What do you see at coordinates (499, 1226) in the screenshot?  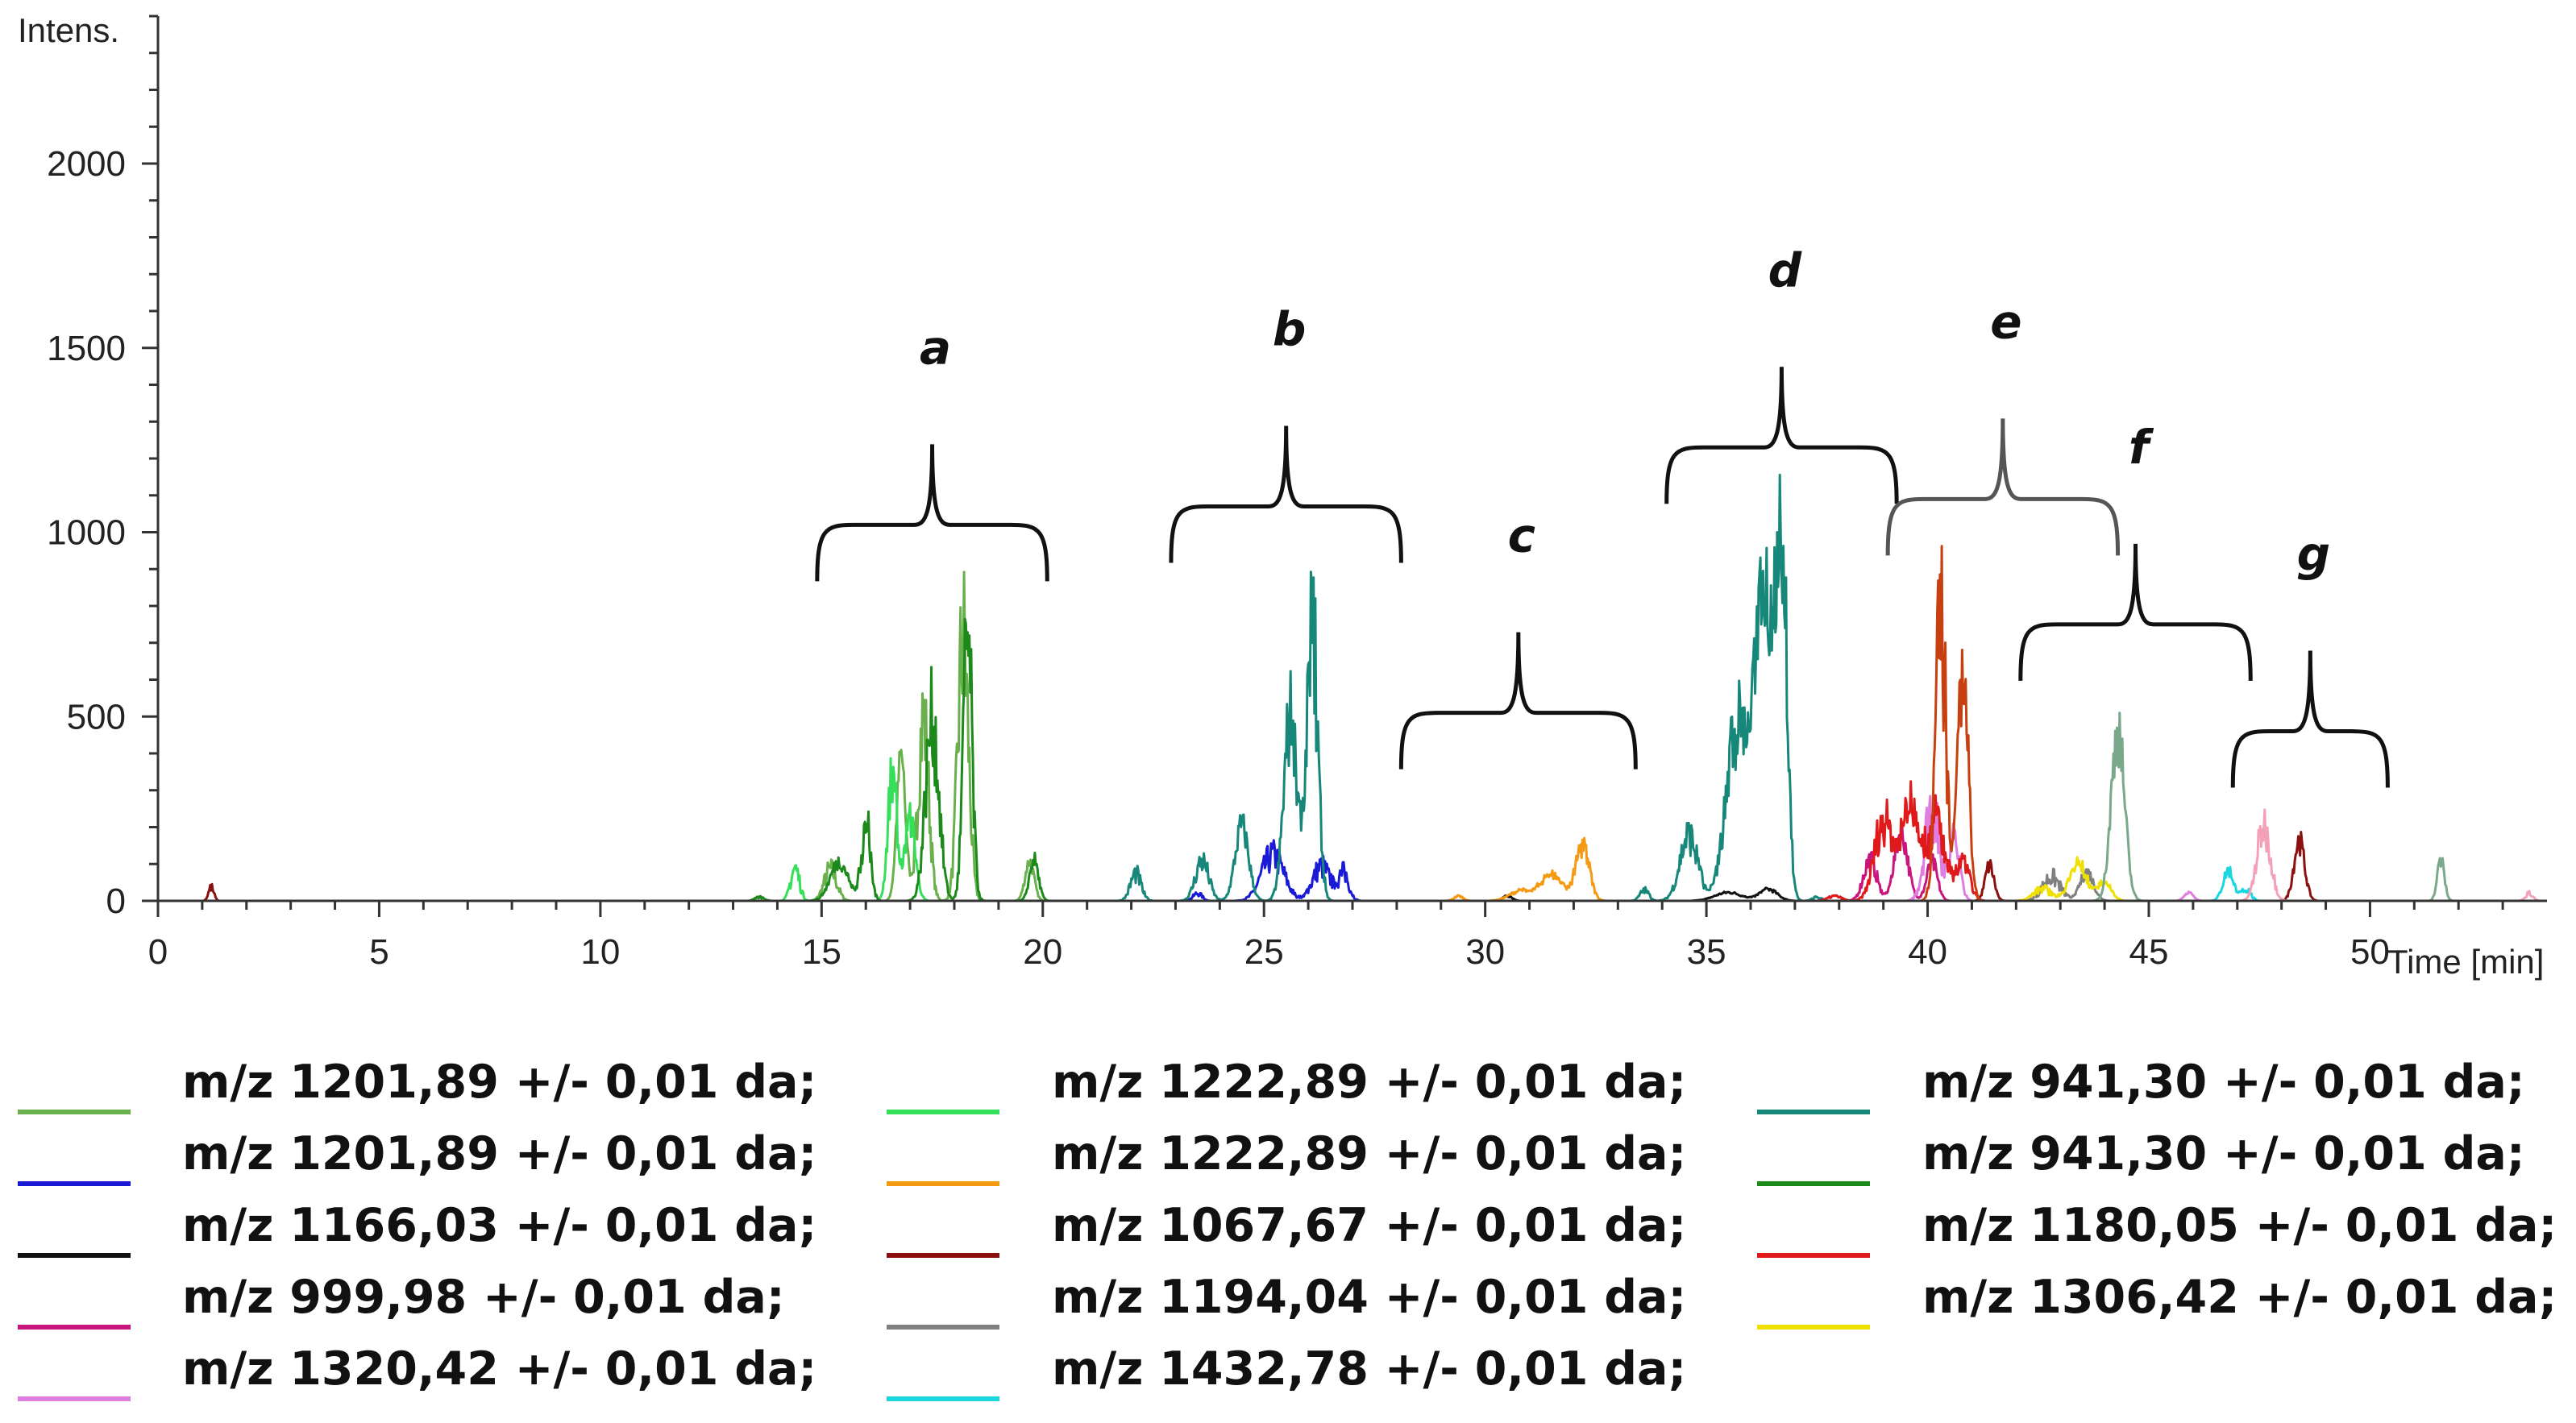 I see `legend-label: m/z 1166,03 +/- 0,01 da;` at bounding box center [499, 1226].